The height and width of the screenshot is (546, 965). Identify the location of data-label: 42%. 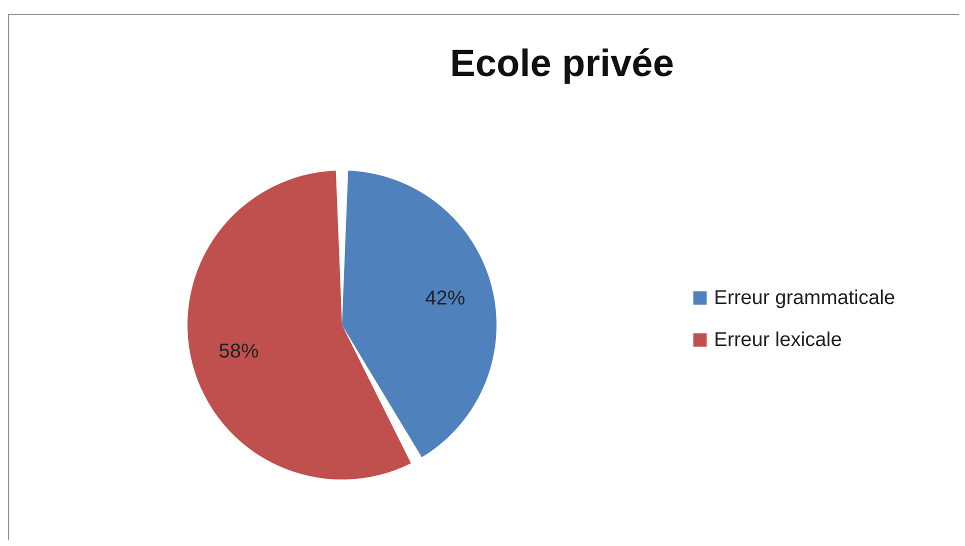
(445, 299).